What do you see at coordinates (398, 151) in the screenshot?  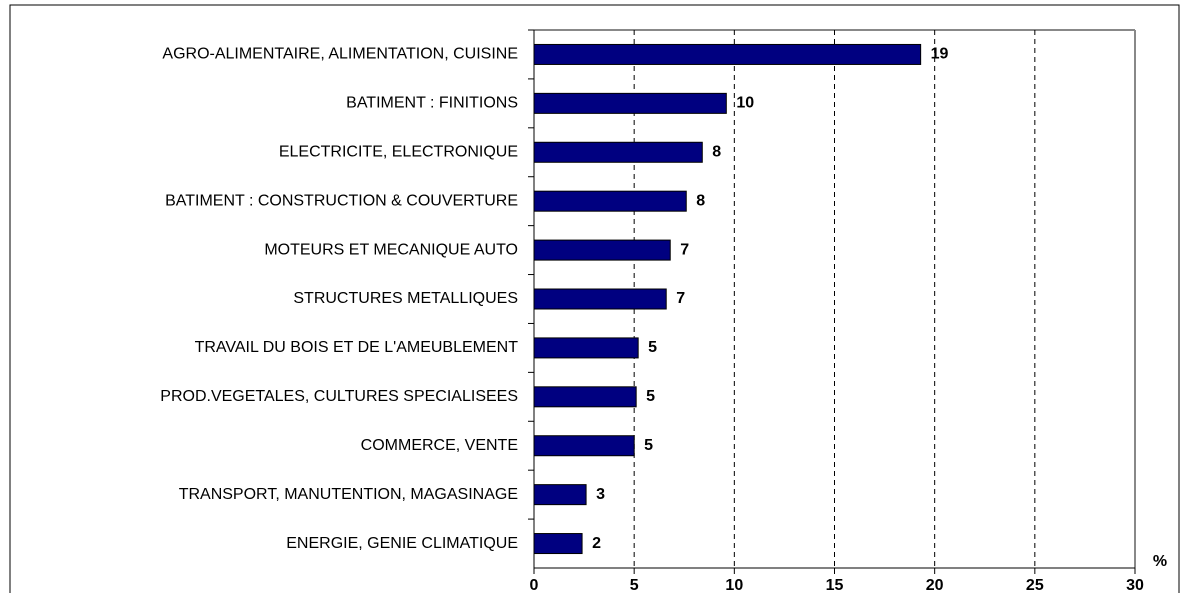 I see `y-tick-label: ELECTRICITE, ELECTRONIQUE` at bounding box center [398, 151].